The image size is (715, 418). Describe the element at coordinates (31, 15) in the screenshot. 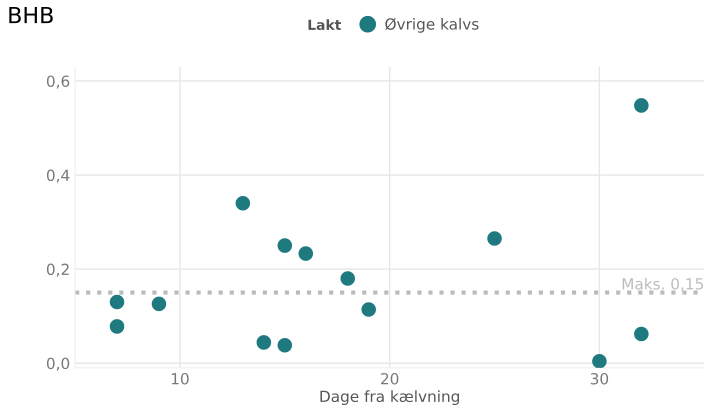

I see `chart-title: BHB` at that location.